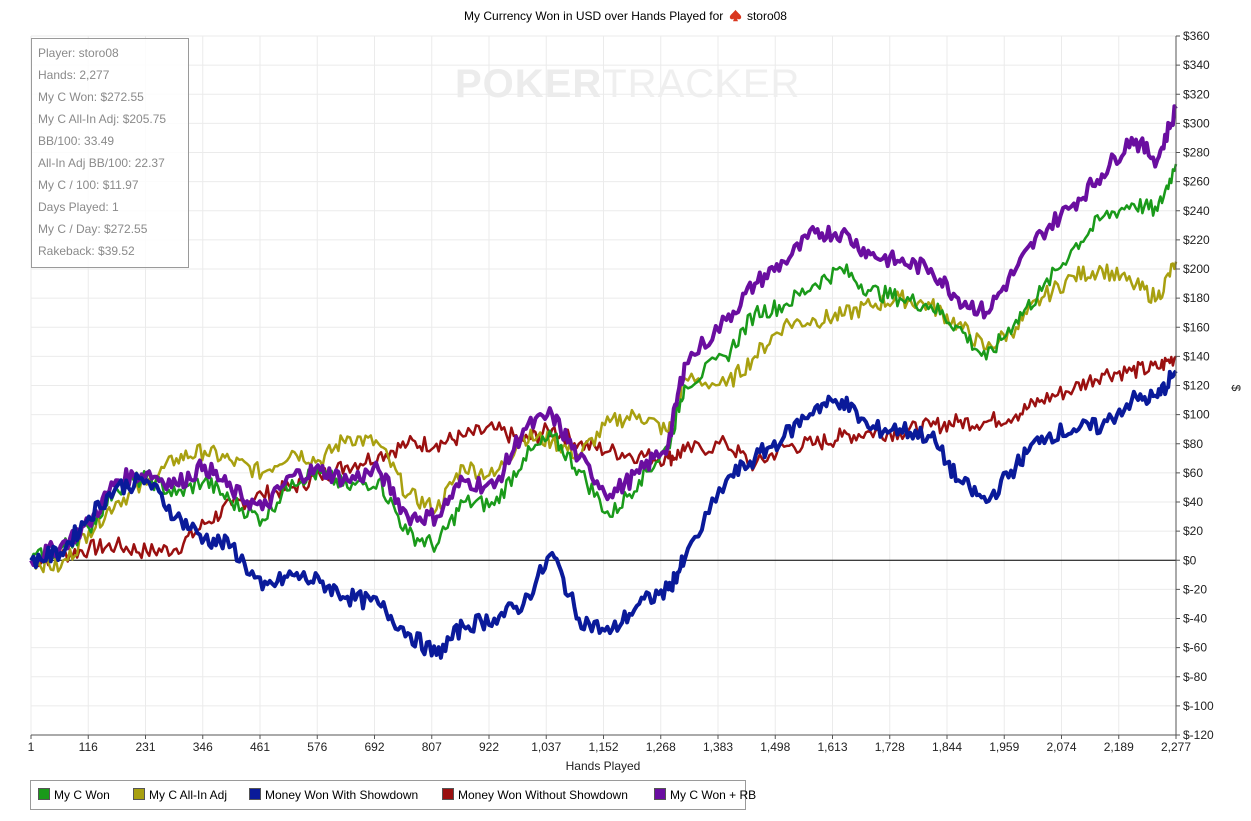 This screenshot has height=821, width=1251. Describe the element at coordinates (1004, 747) in the screenshot. I see `x-tick-label: 1,959` at that location.